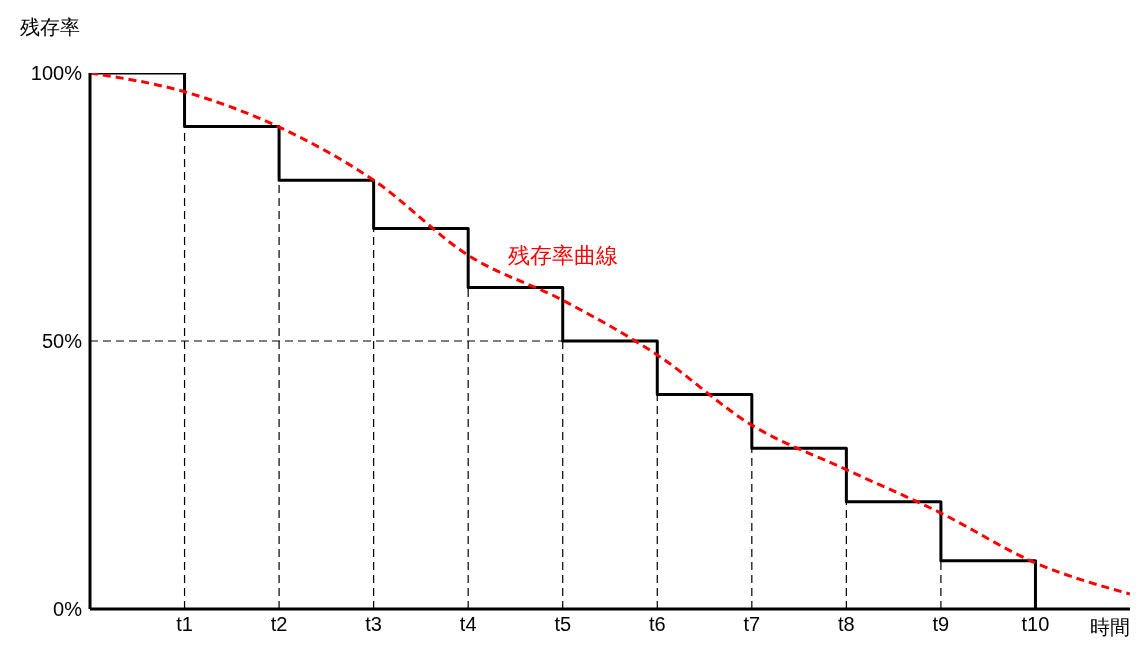 The width and height of the screenshot is (1142, 648). Describe the element at coordinates (752, 624) in the screenshot. I see `x-tick-label: t7` at that location.